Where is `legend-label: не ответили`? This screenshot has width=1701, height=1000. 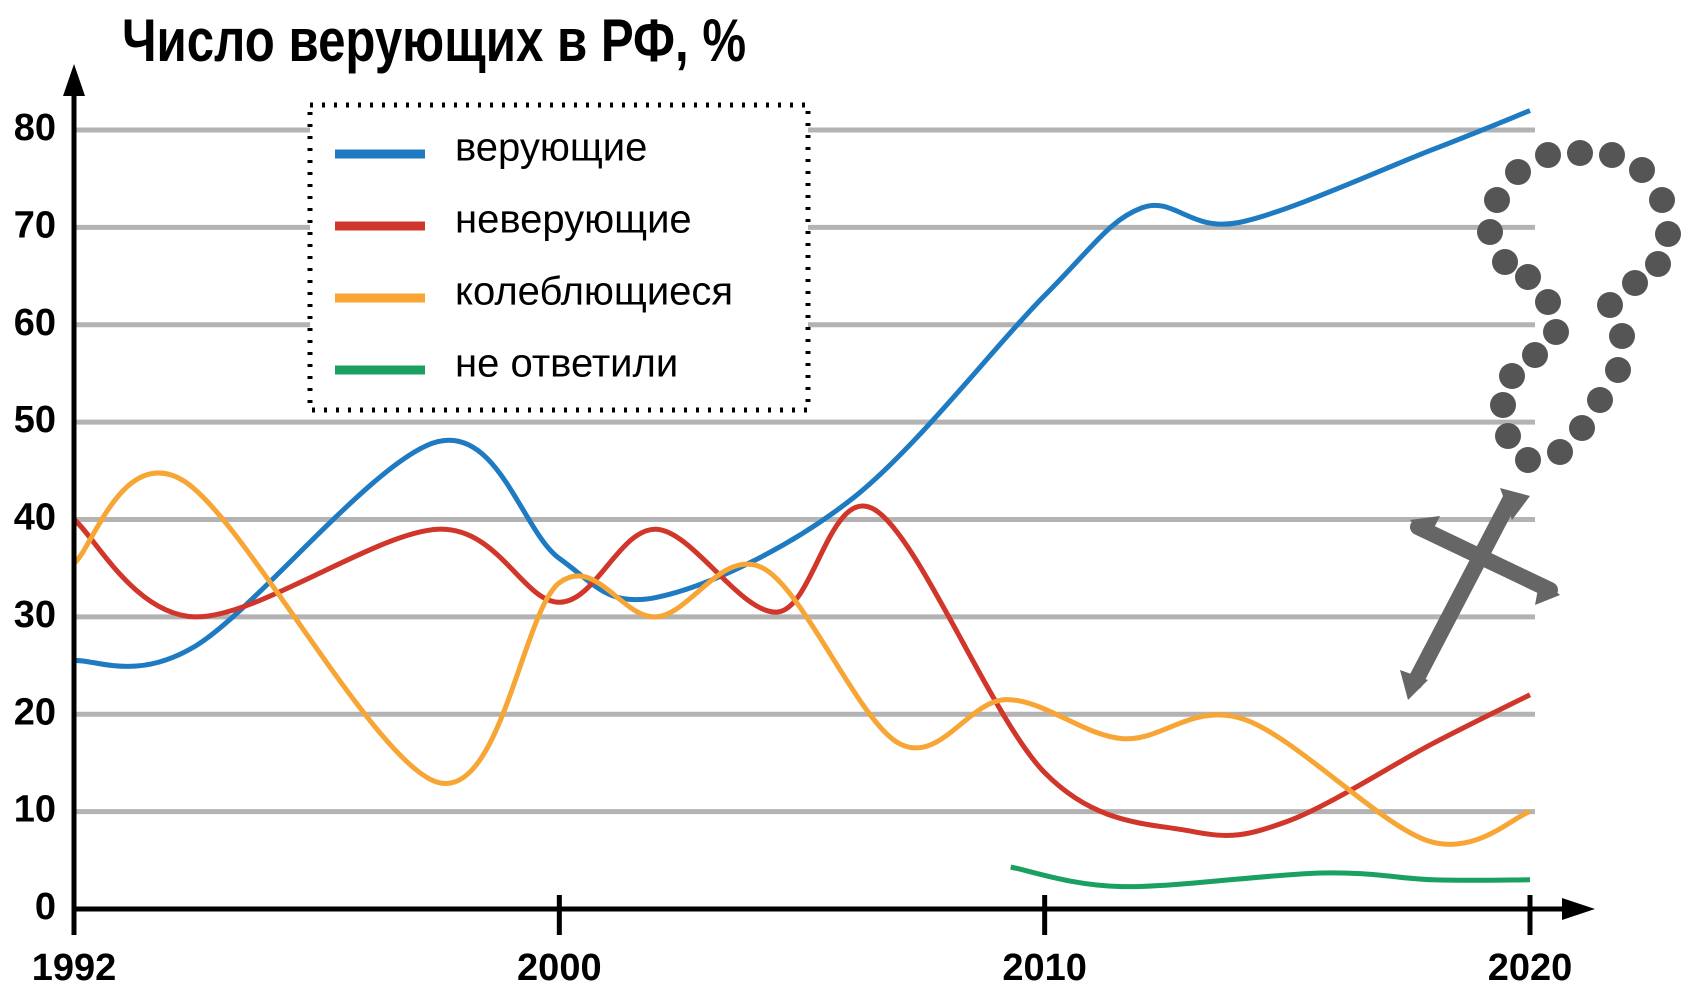
legend-label: не ответили is located at coordinates (566, 364).